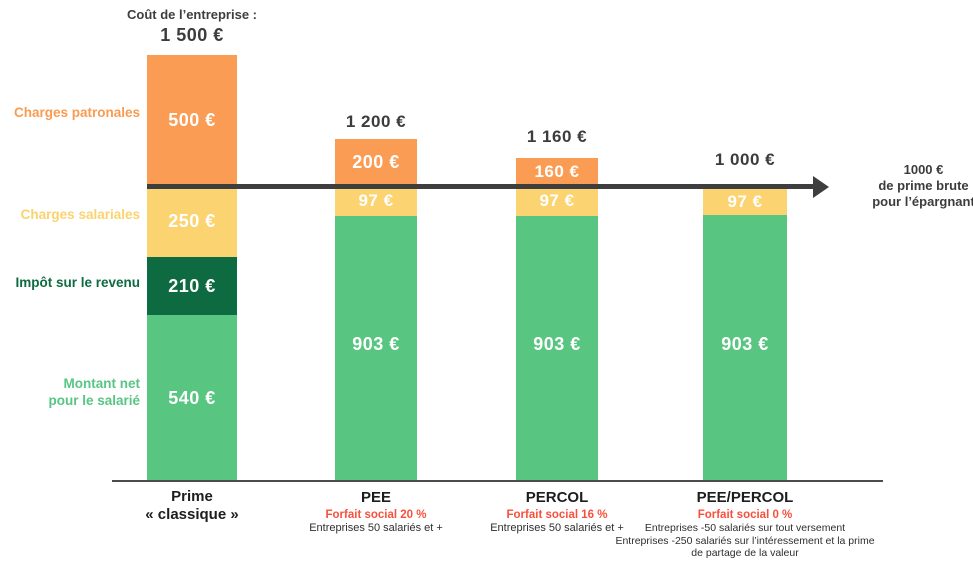 The height and width of the screenshot is (563, 973). What do you see at coordinates (376, 348) in the screenshot?
I see `bar2-segment-montant-net: 903 €` at bounding box center [376, 348].